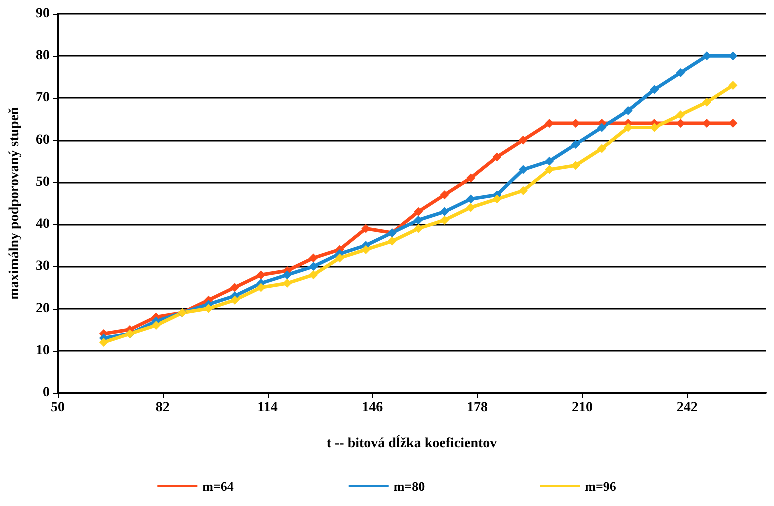  I want to click on y-tick-label: 80, so click(43, 56).